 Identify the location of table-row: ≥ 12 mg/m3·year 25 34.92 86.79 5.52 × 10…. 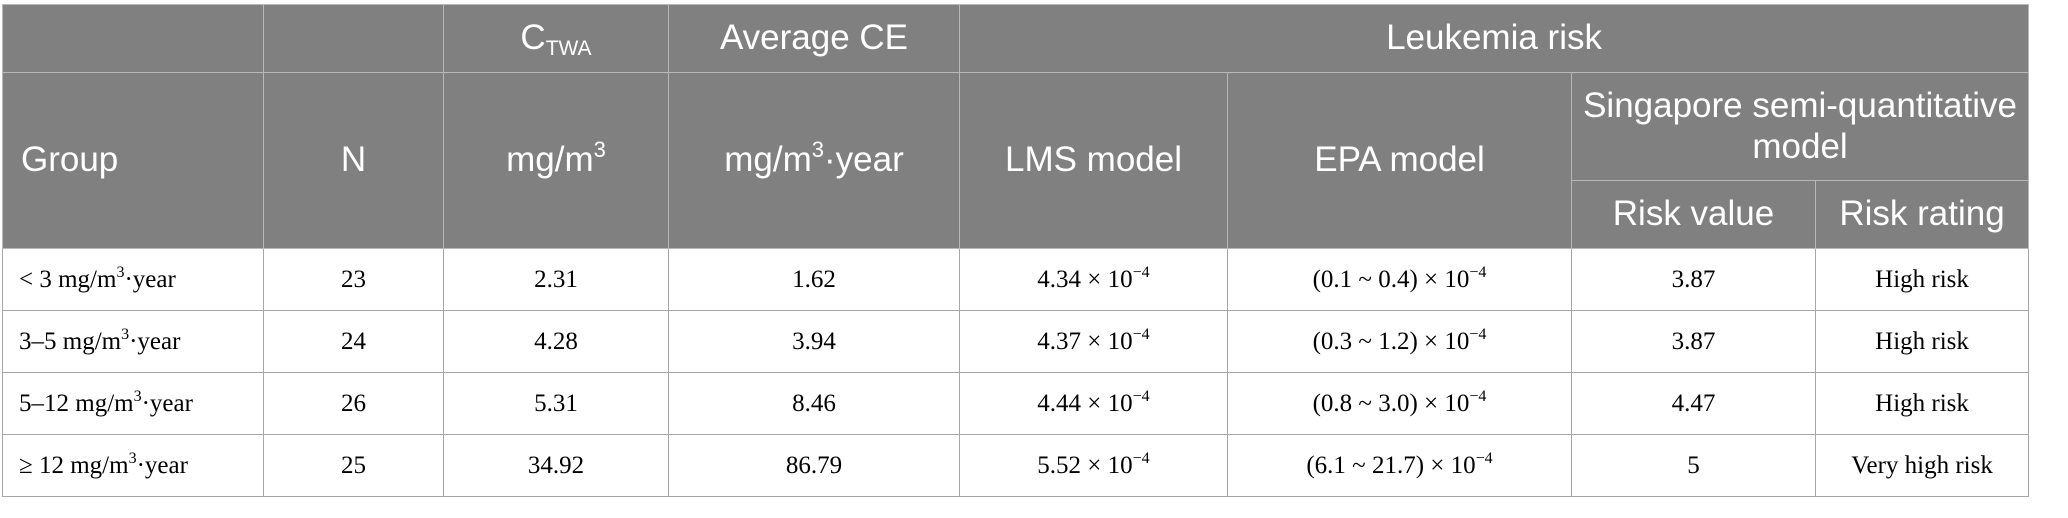
(1016, 465).